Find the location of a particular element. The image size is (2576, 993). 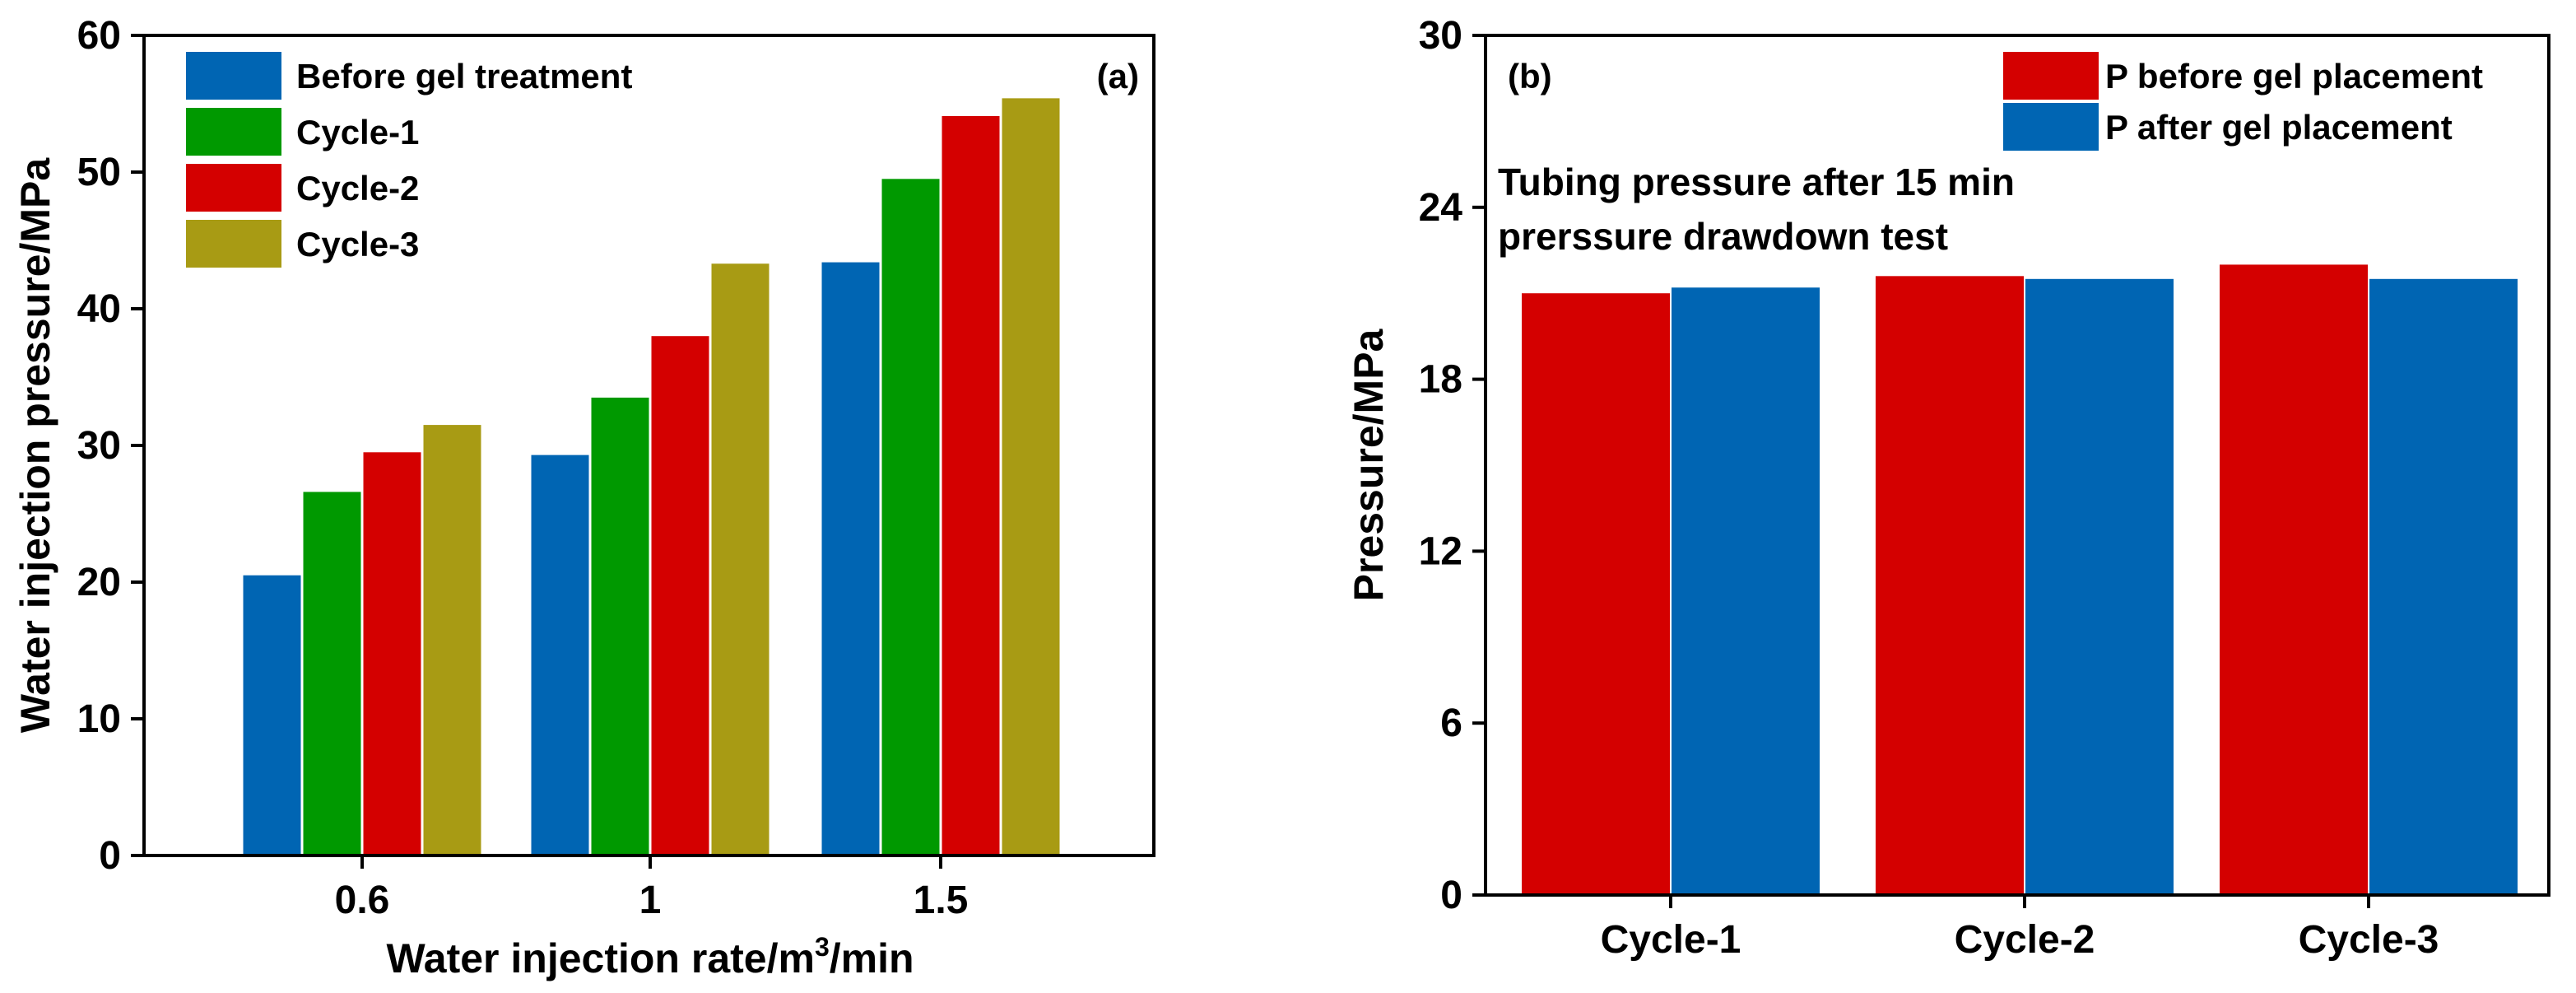

y-tick-label-b-5: 30 is located at coordinates (1440, 36).